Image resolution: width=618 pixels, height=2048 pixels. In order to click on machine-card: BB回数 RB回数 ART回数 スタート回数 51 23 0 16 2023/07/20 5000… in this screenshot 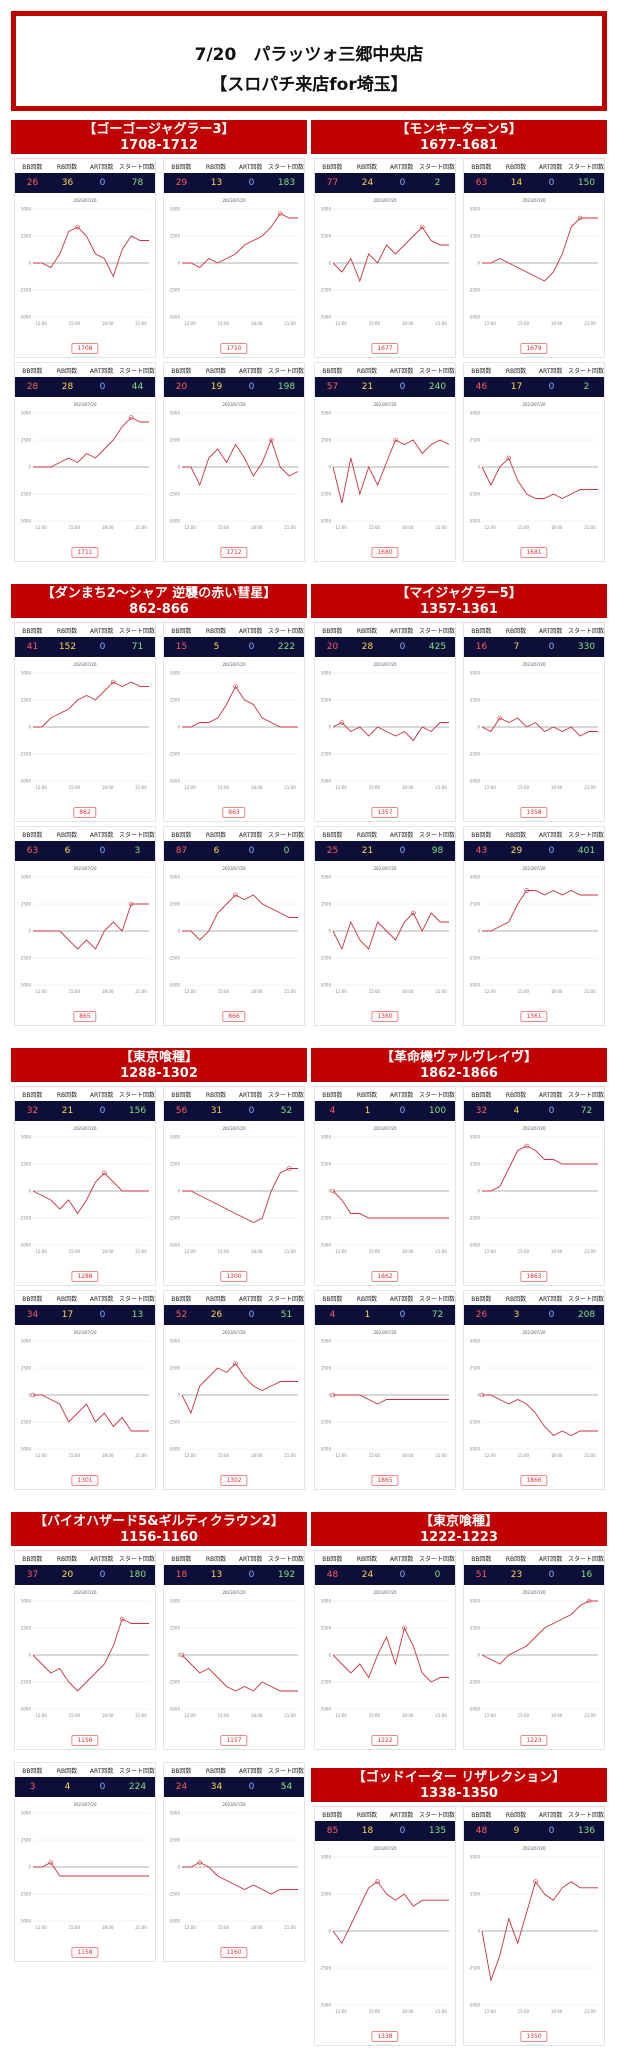, I will do `click(534, 1650)`.